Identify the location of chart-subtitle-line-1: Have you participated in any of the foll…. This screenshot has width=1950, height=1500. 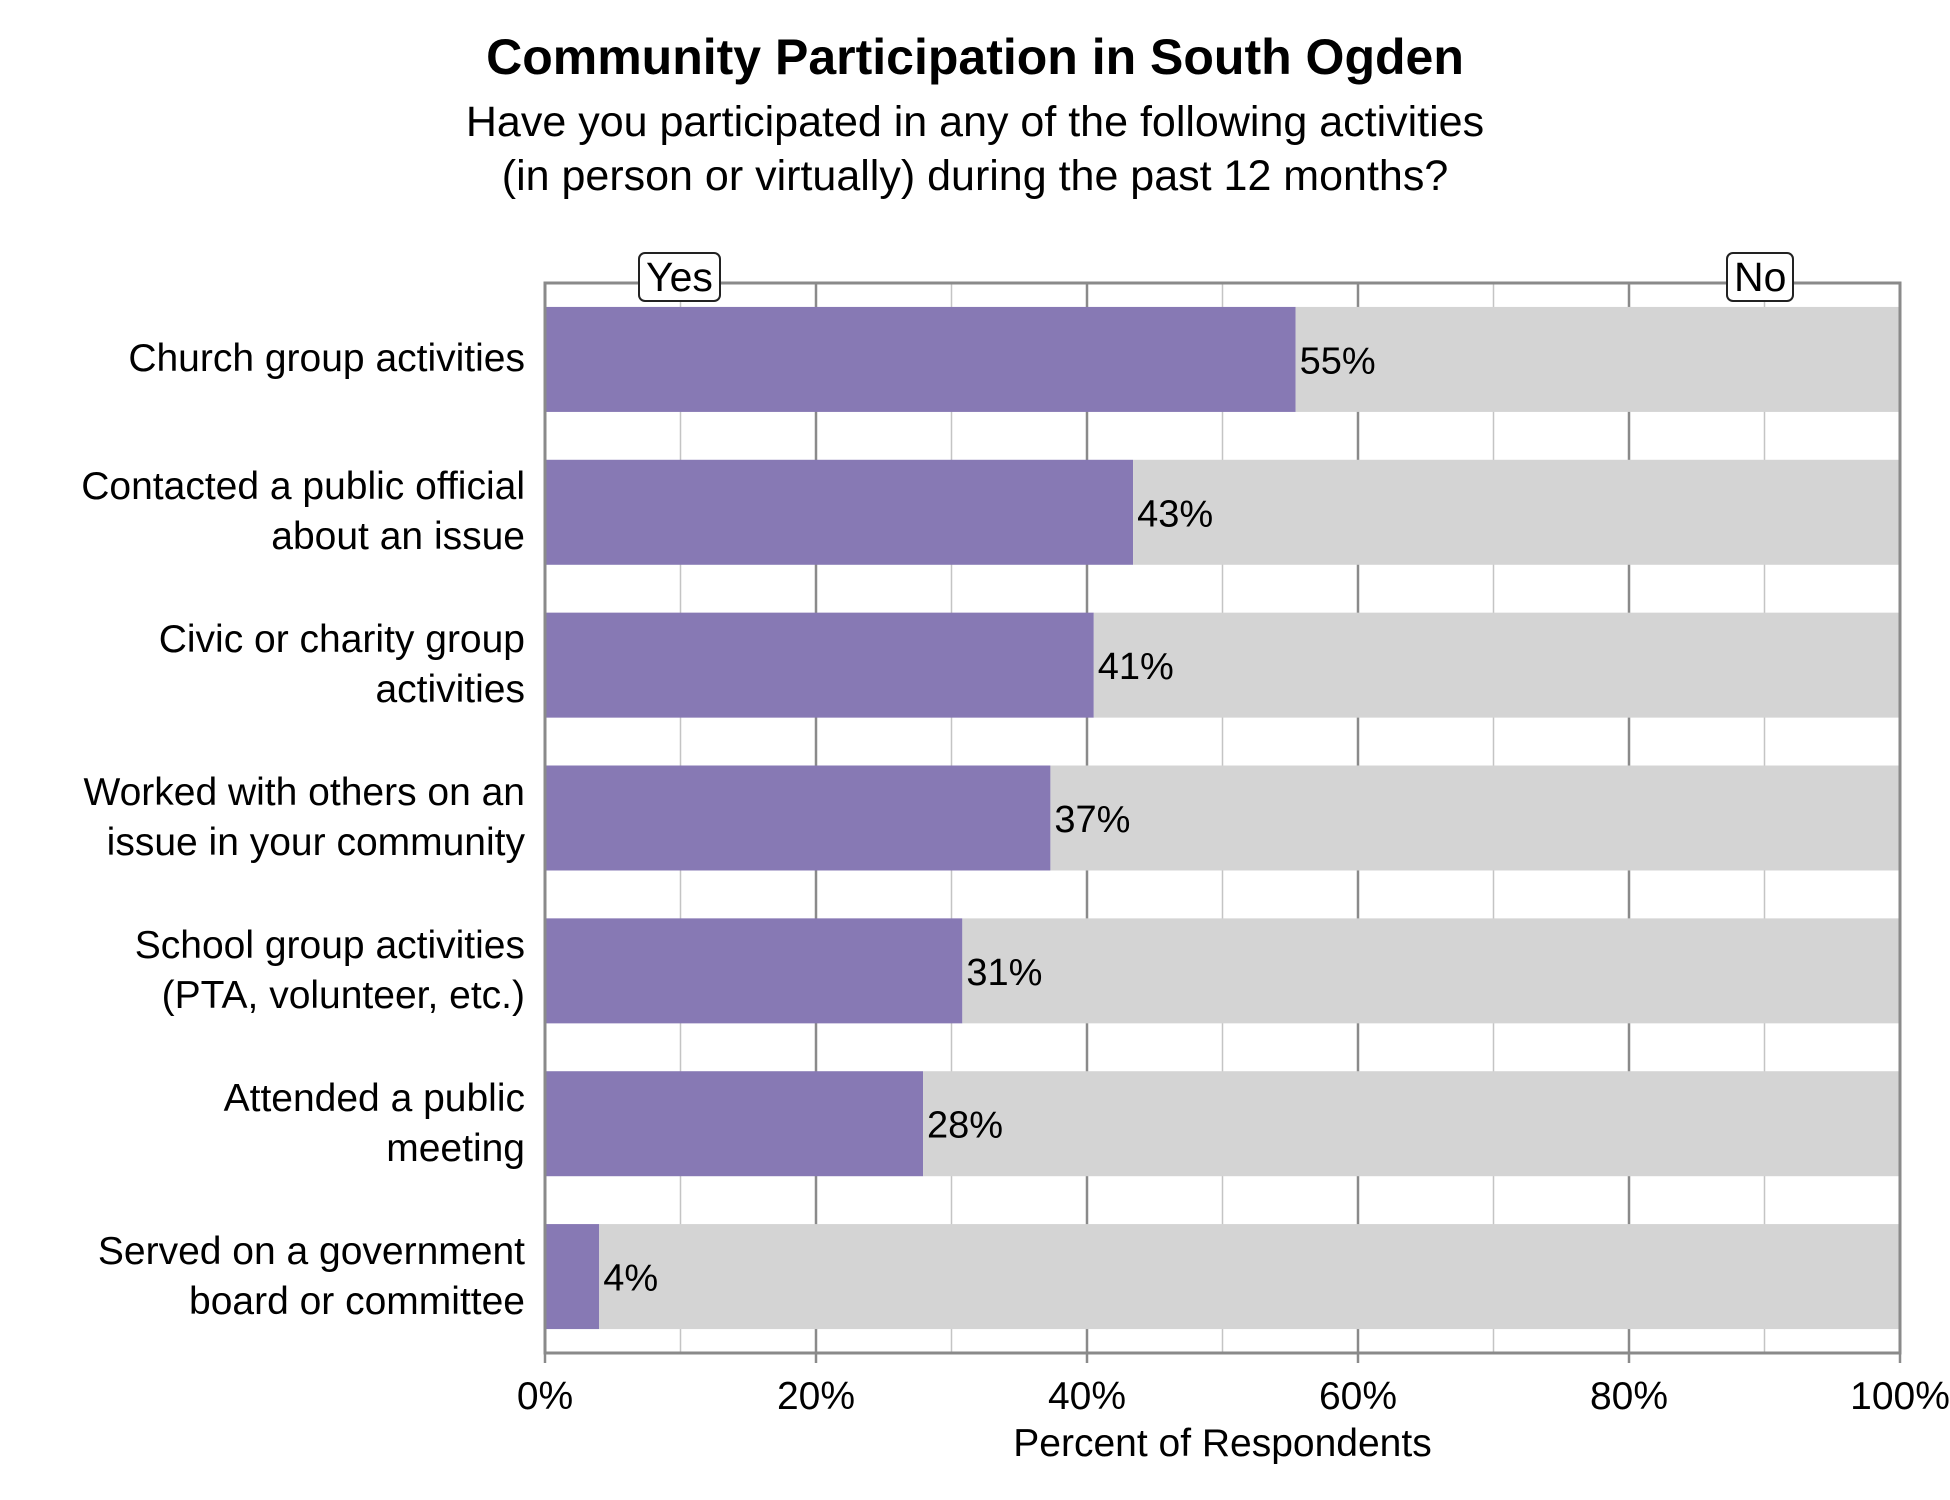
(975, 122).